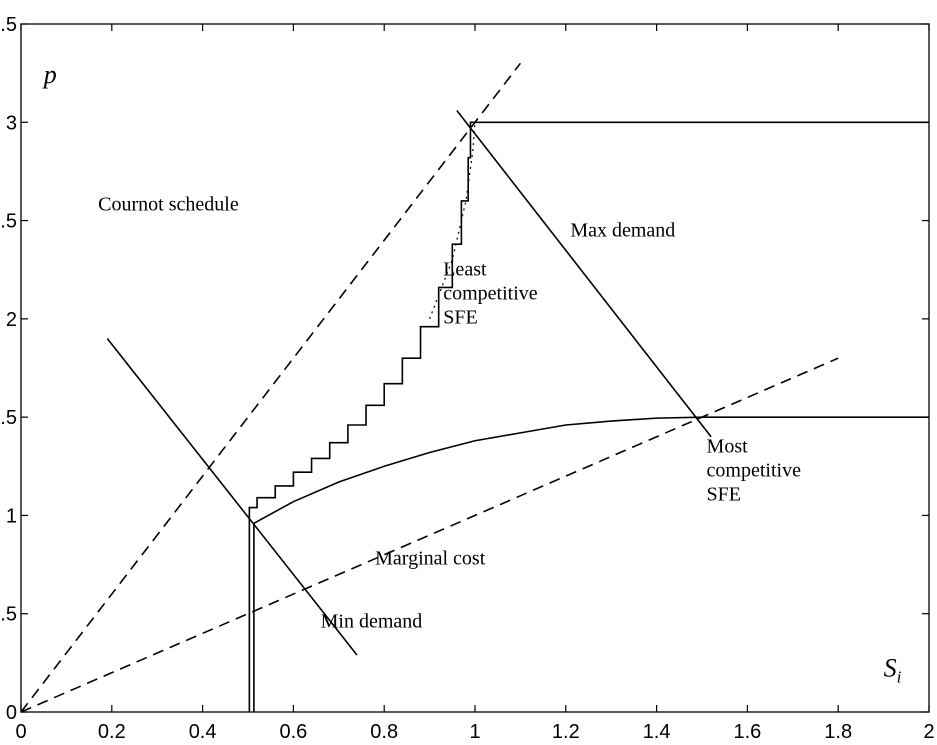 The width and height of the screenshot is (937, 745). I want to click on annotation-line: Cournot schedule, so click(168, 205).